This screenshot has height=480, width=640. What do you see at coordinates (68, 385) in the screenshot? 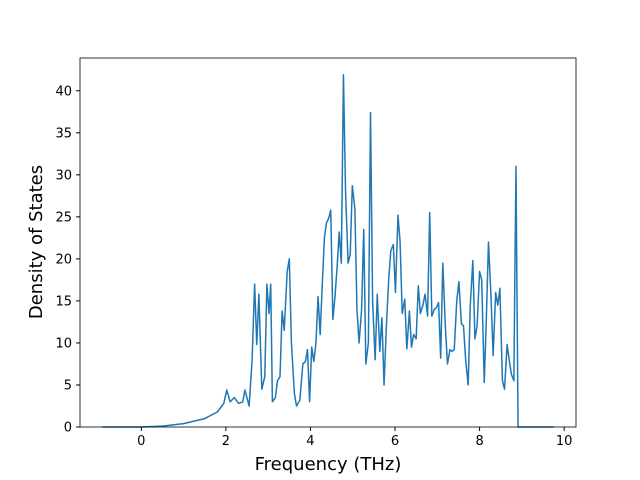
I see `y-tick-label: 5` at bounding box center [68, 385].